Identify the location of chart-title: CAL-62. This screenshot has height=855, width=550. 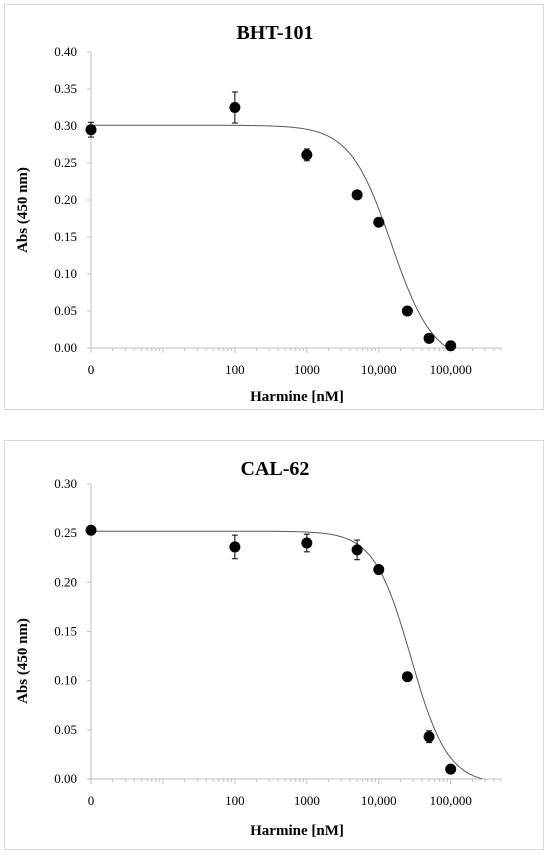
(275, 469).